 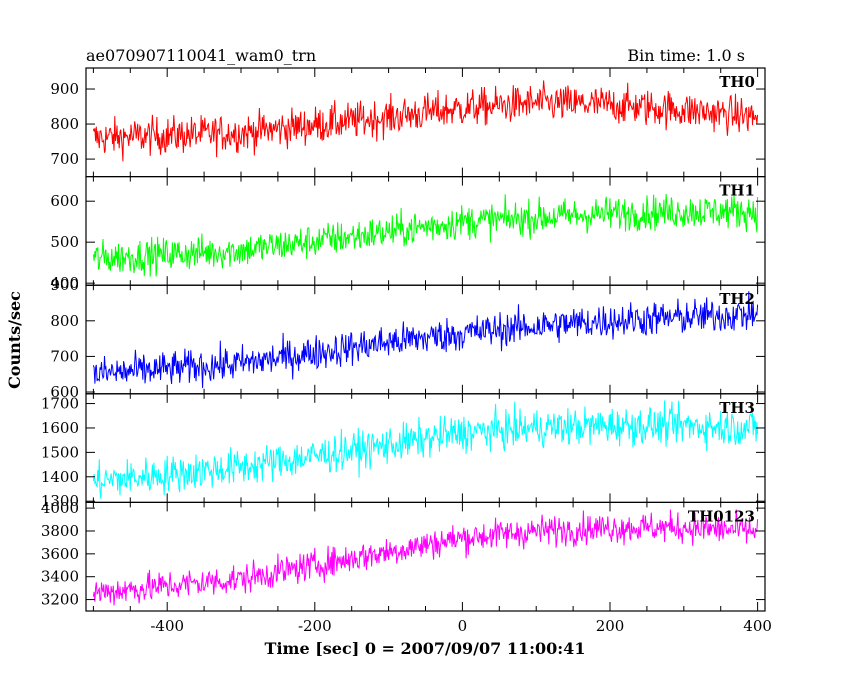 I want to click on y-tick-label: 3800, so click(x=60, y=531).